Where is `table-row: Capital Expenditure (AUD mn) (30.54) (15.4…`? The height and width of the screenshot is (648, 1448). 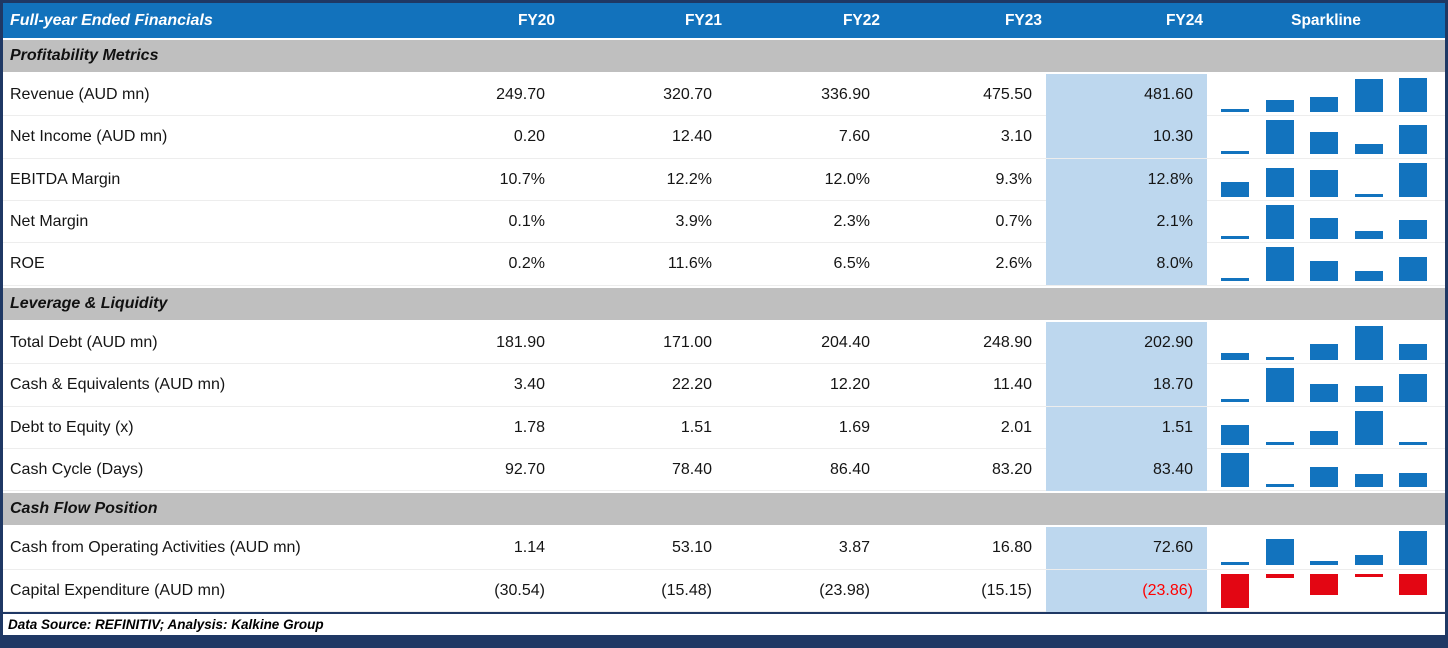
table-row: Capital Expenditure (AUD mn) (30.54) (15.4… is located at coordinates (724, 590).